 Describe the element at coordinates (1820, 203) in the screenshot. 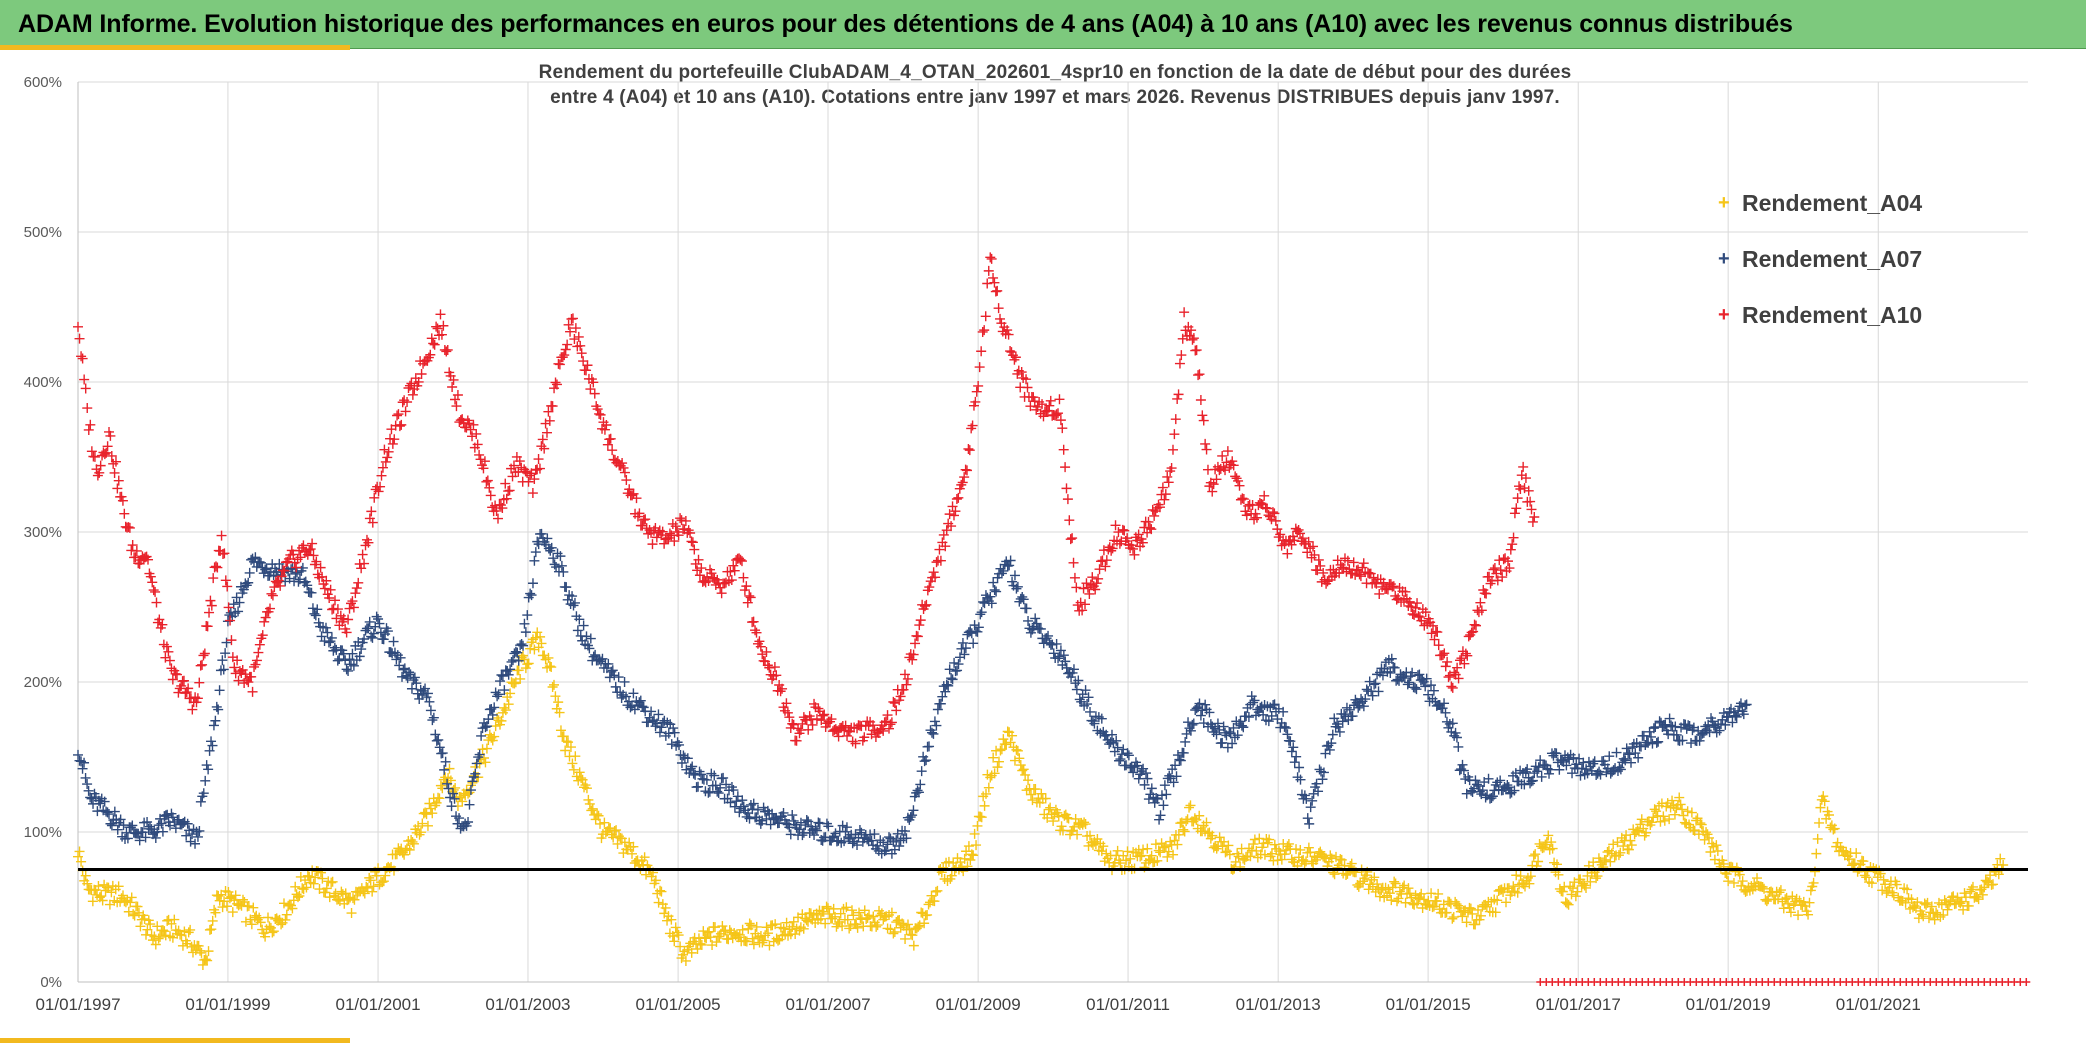

I see `legend-item-a04: + Rendement_A04` at that location.